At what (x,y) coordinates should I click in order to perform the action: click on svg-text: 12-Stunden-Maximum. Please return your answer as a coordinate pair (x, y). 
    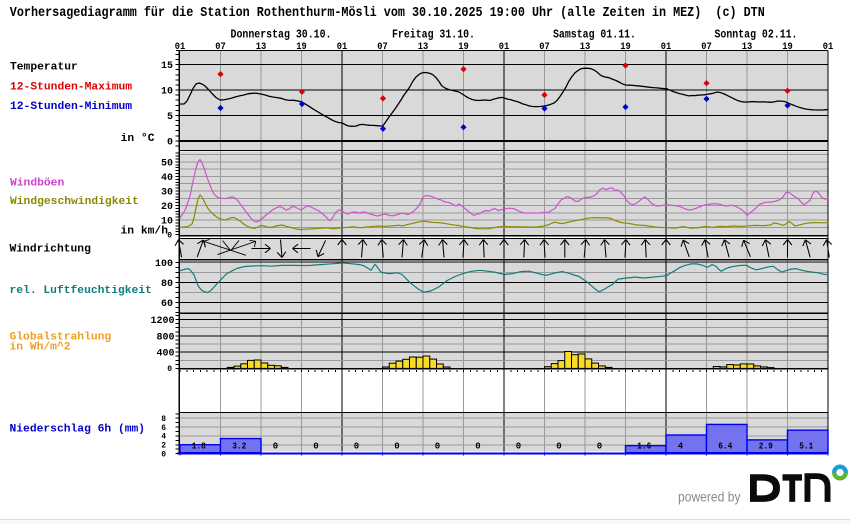
    Looking at the image, I should click on (71, 88).